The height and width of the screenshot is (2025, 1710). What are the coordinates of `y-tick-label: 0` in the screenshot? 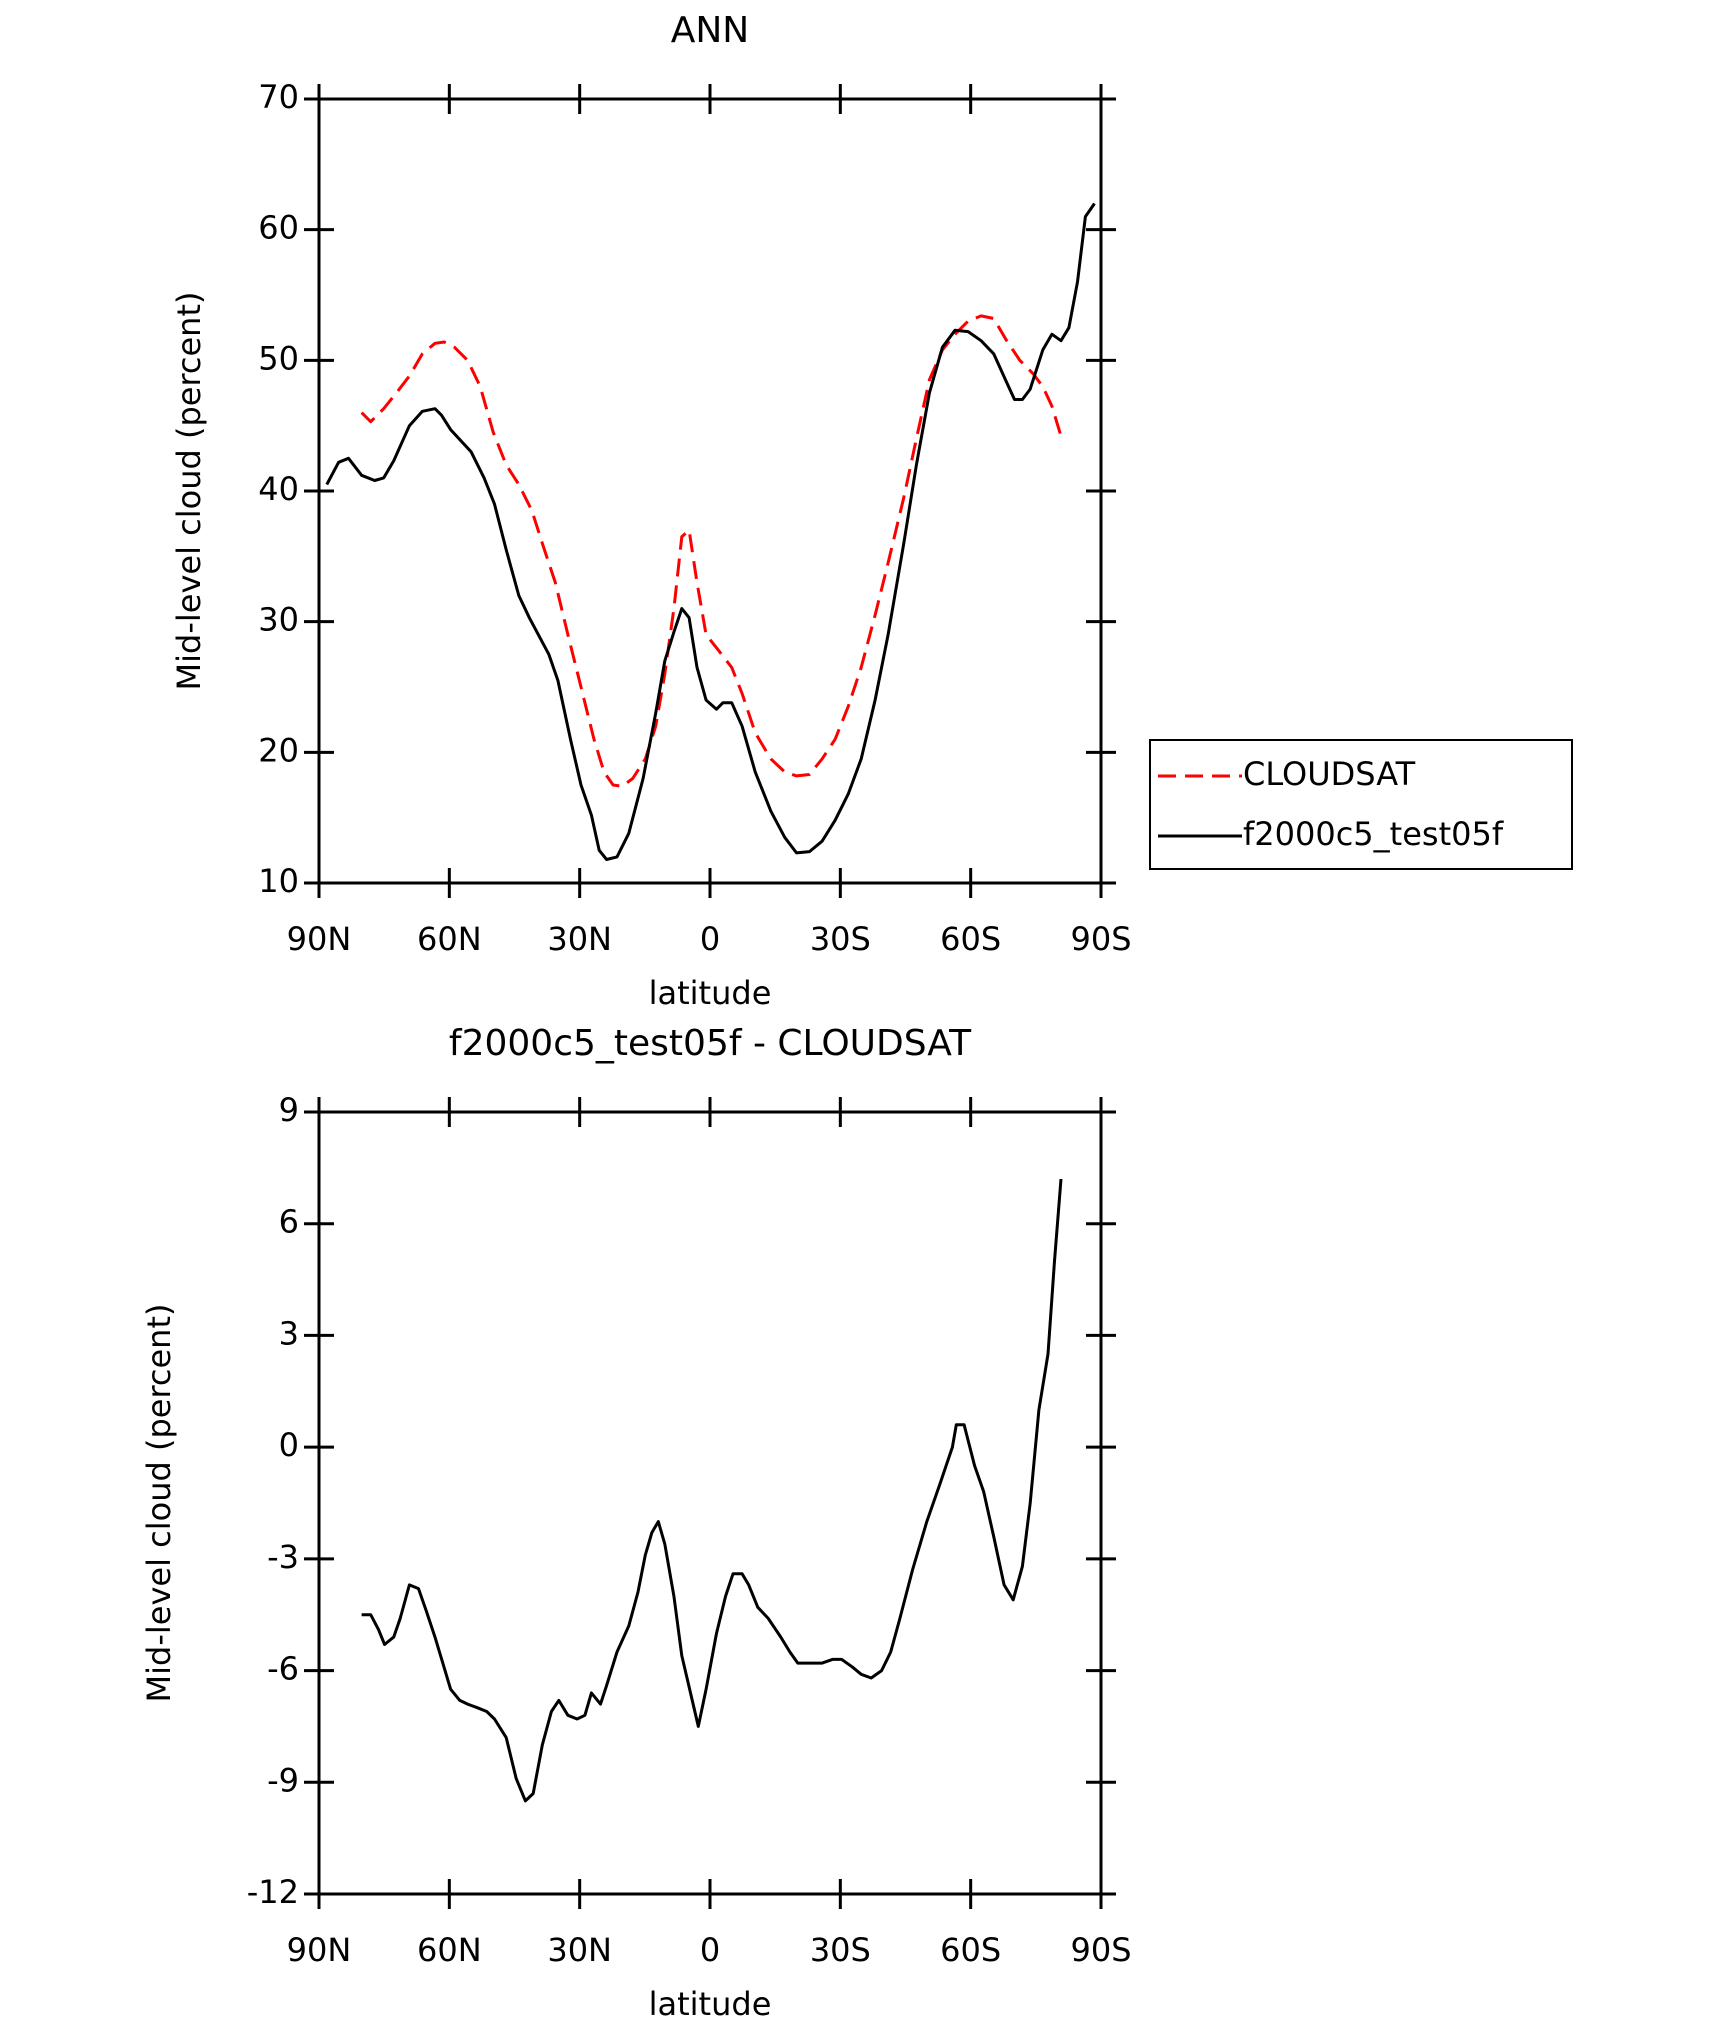 It's located at (289, 1445).